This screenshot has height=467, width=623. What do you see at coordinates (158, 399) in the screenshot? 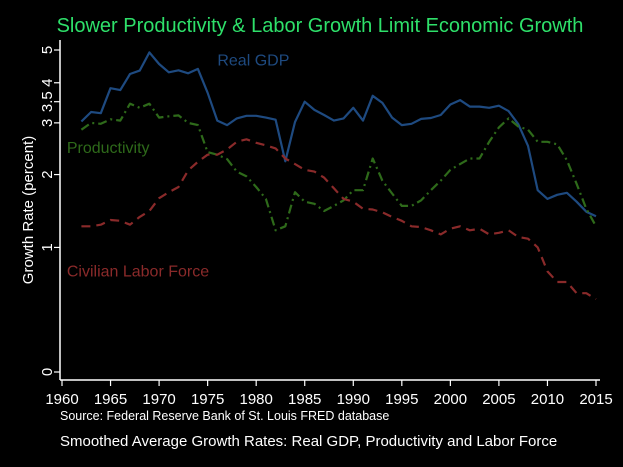
I see `x-tick-label: 1970` at bounding box center [158, 399].